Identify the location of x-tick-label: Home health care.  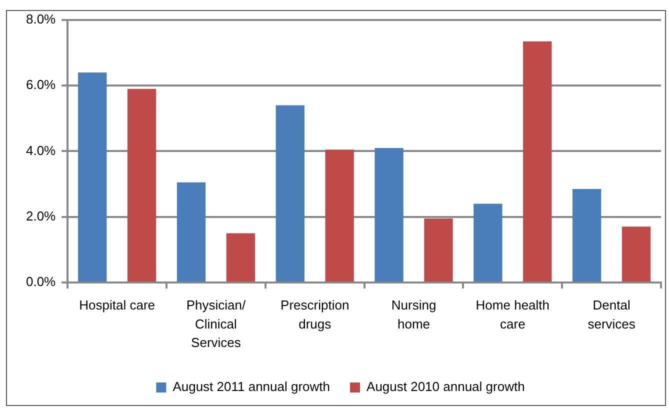
(513, 314).